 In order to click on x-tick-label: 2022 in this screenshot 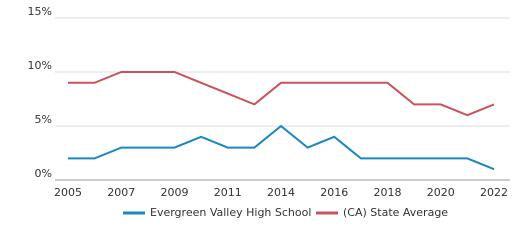, I will do `click(494, 192)`.